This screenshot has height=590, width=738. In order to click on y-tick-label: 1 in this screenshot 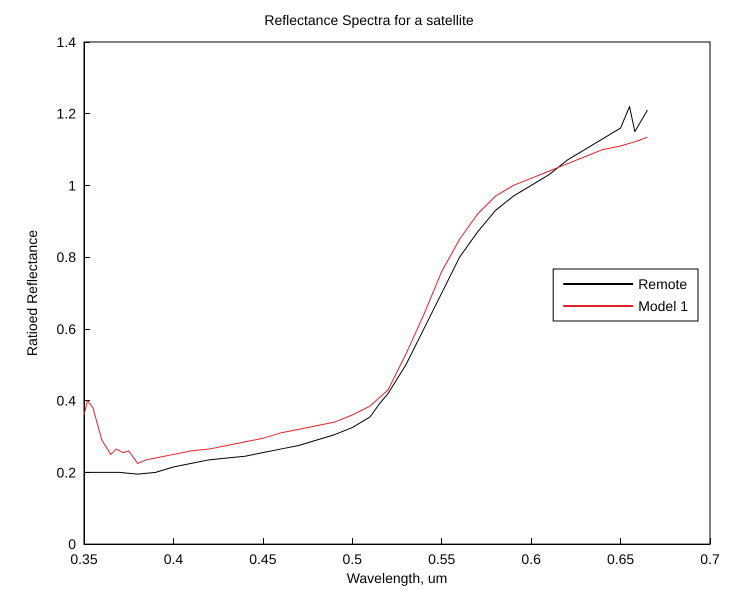, I will do `click(72, 185)`.